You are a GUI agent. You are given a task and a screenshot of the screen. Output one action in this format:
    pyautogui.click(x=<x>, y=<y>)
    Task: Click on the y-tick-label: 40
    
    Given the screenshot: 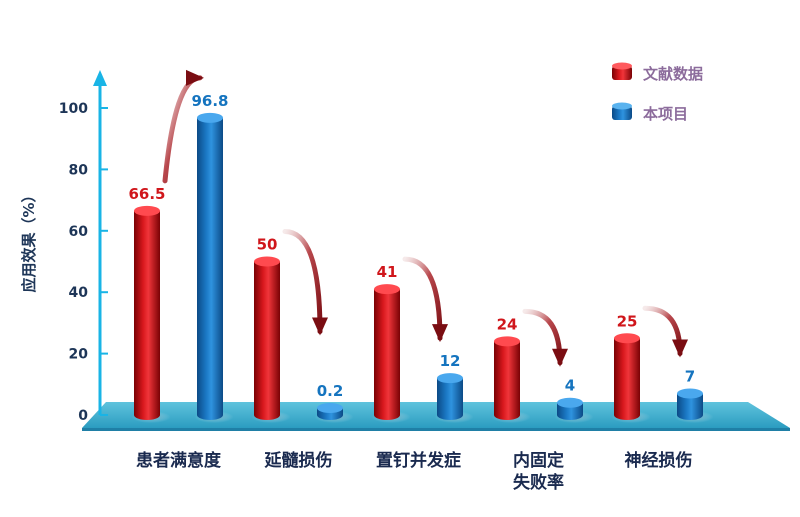 What is the action you would take?
    pyautogui.click(x=79, y=293)
    